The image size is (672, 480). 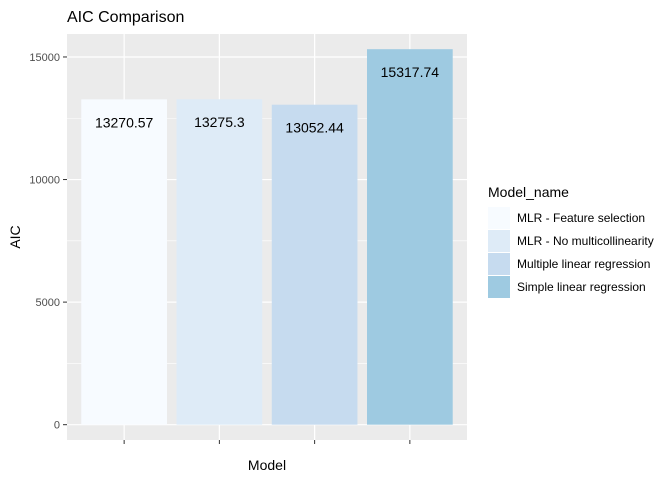 I want to click on x-axis, so click(x=267, y=442).